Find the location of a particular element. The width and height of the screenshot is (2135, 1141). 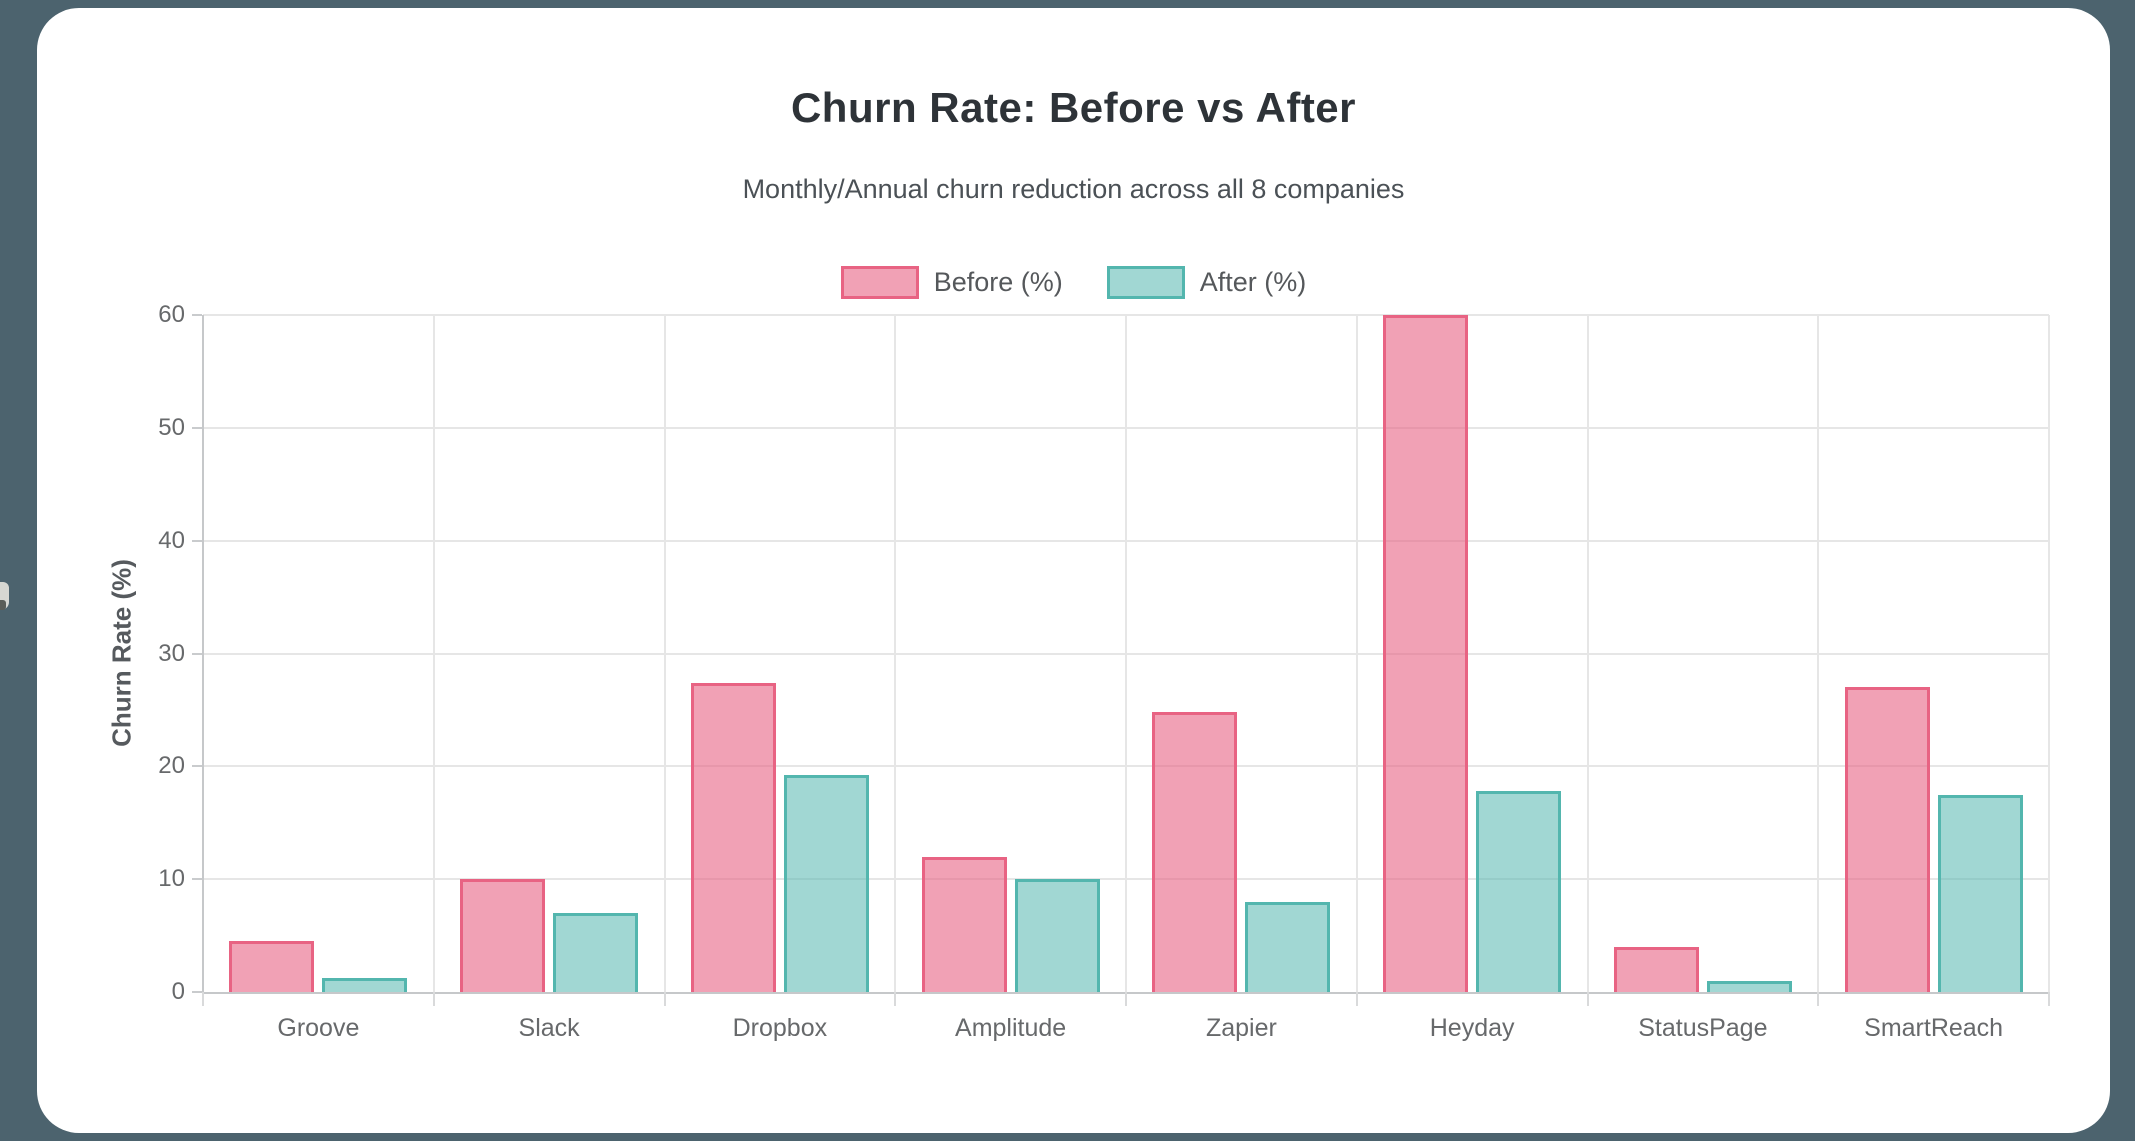

bar-after-amplitude is located at coordinates (1057, 935).